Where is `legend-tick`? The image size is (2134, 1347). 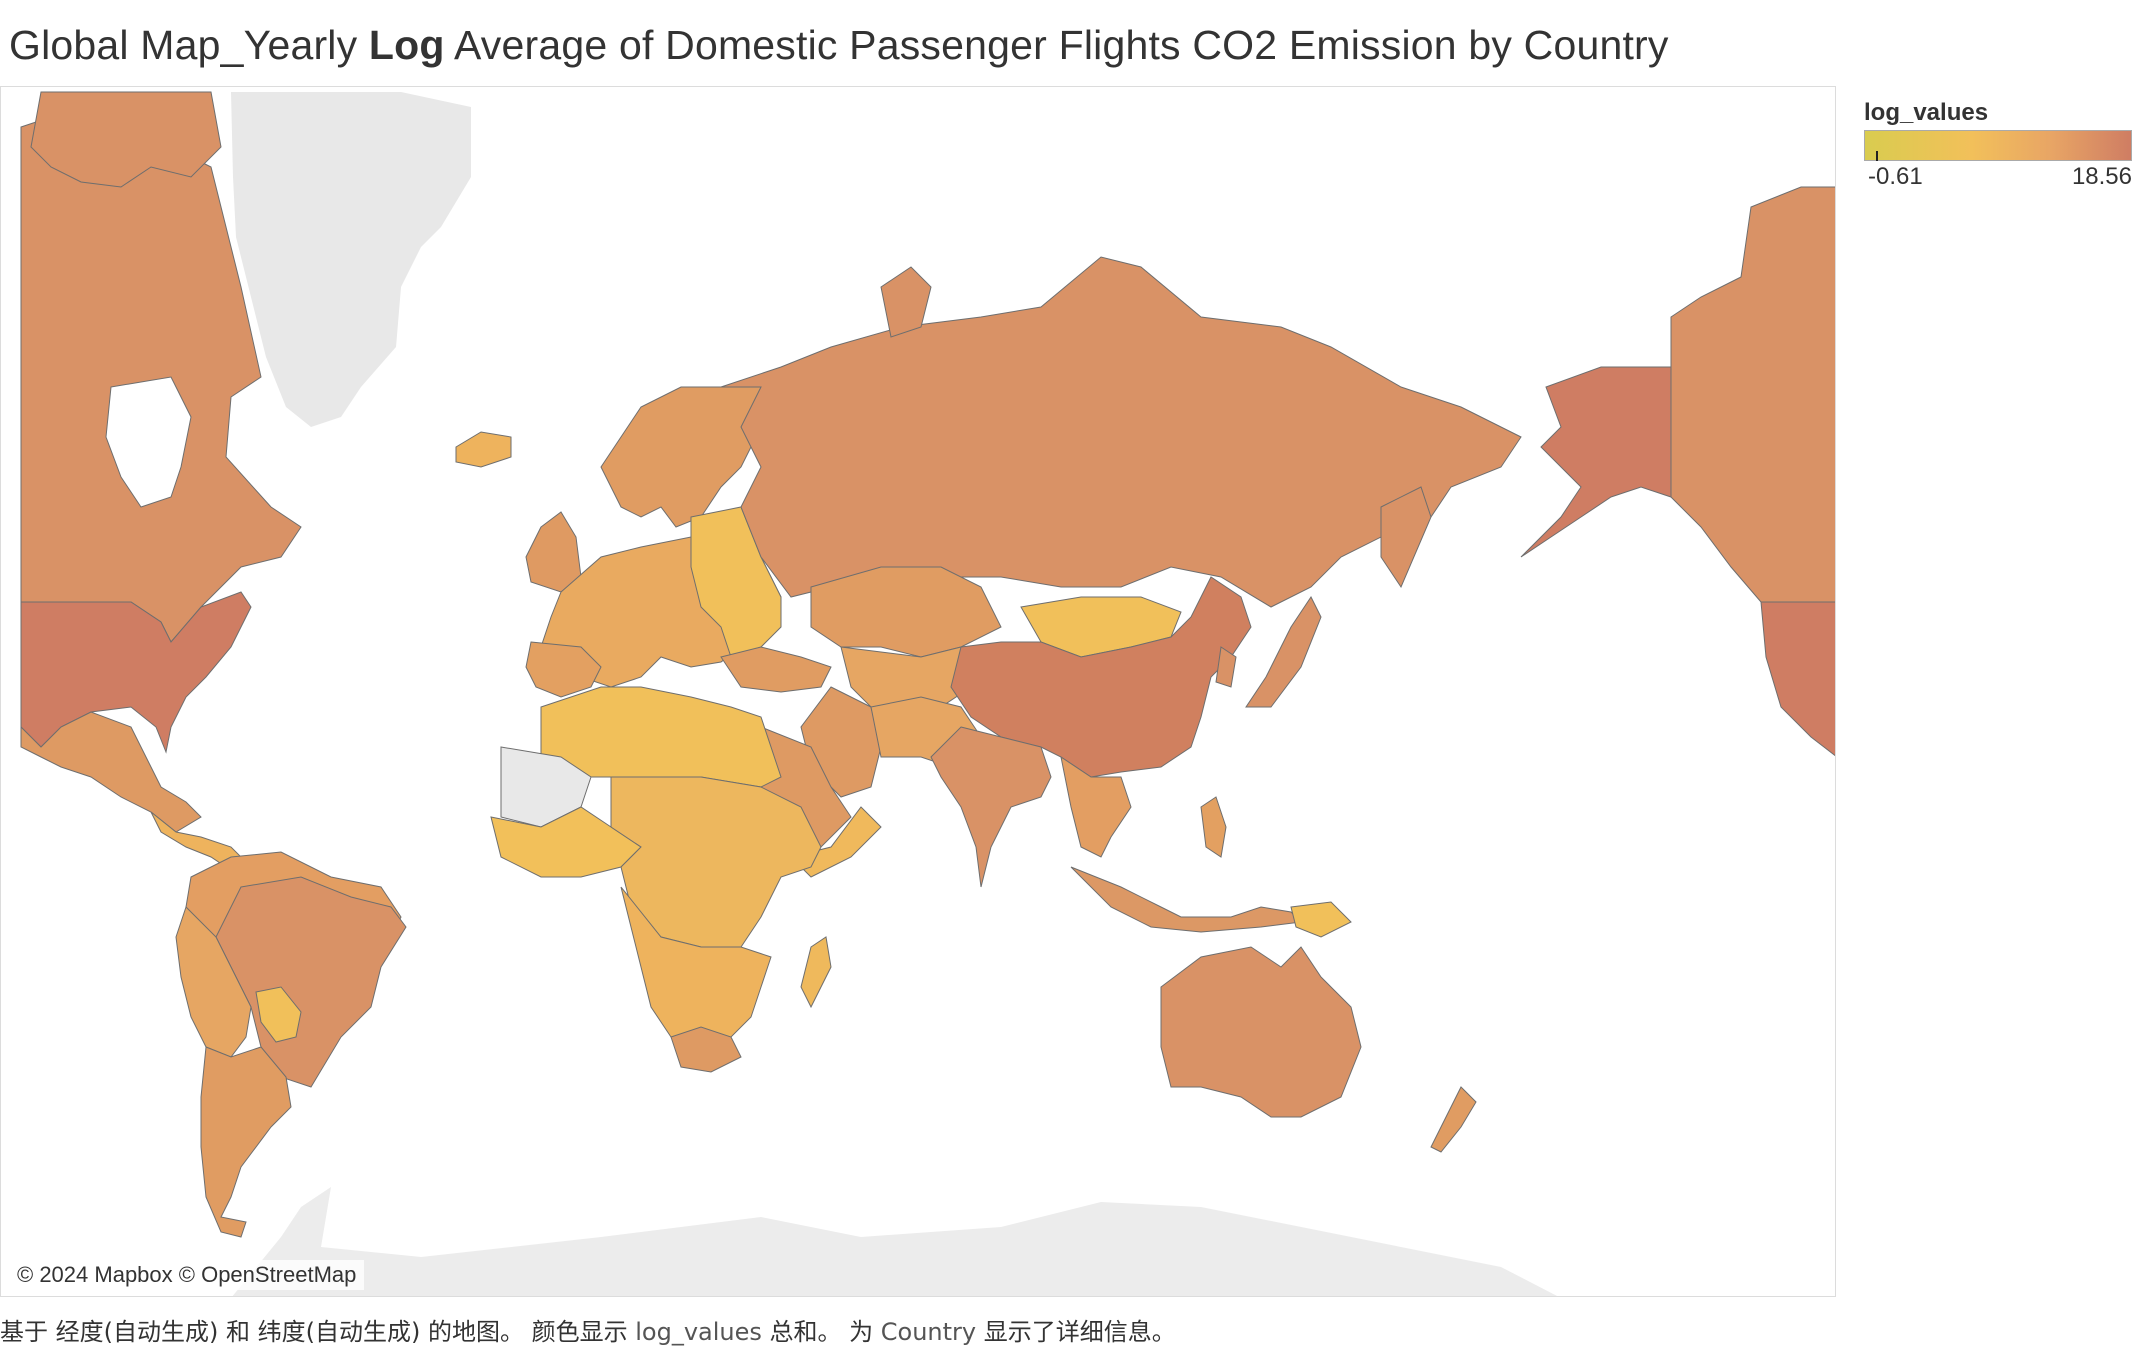 legend-tick is located at coordinates (1877, 156).